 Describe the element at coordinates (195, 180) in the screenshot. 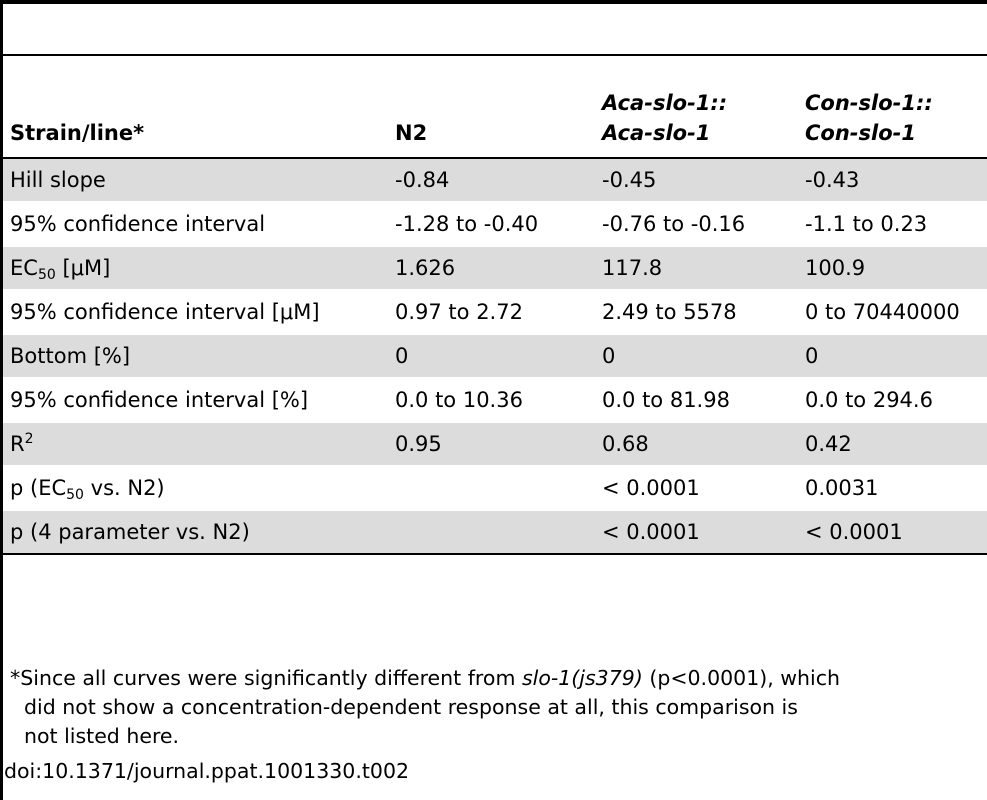

I see `row-label: Hill slope` at that location.